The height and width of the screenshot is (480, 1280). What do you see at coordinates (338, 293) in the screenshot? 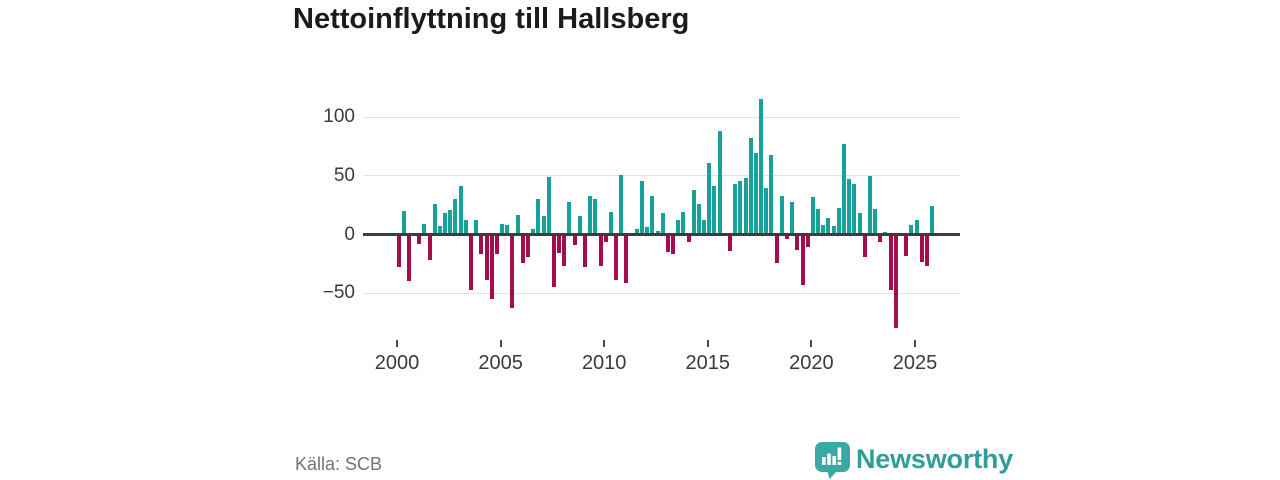
I see `y-tick-label: −50` at bounding box center [338, 293].